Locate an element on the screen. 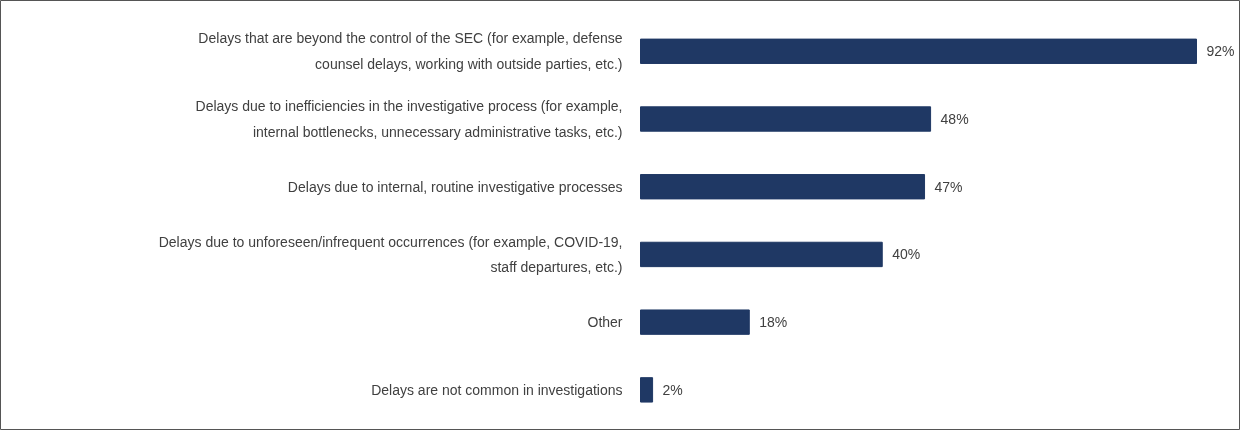 This screenshot has width=1256, height=444. data-label: 2% is located at coordinates (672, 389).